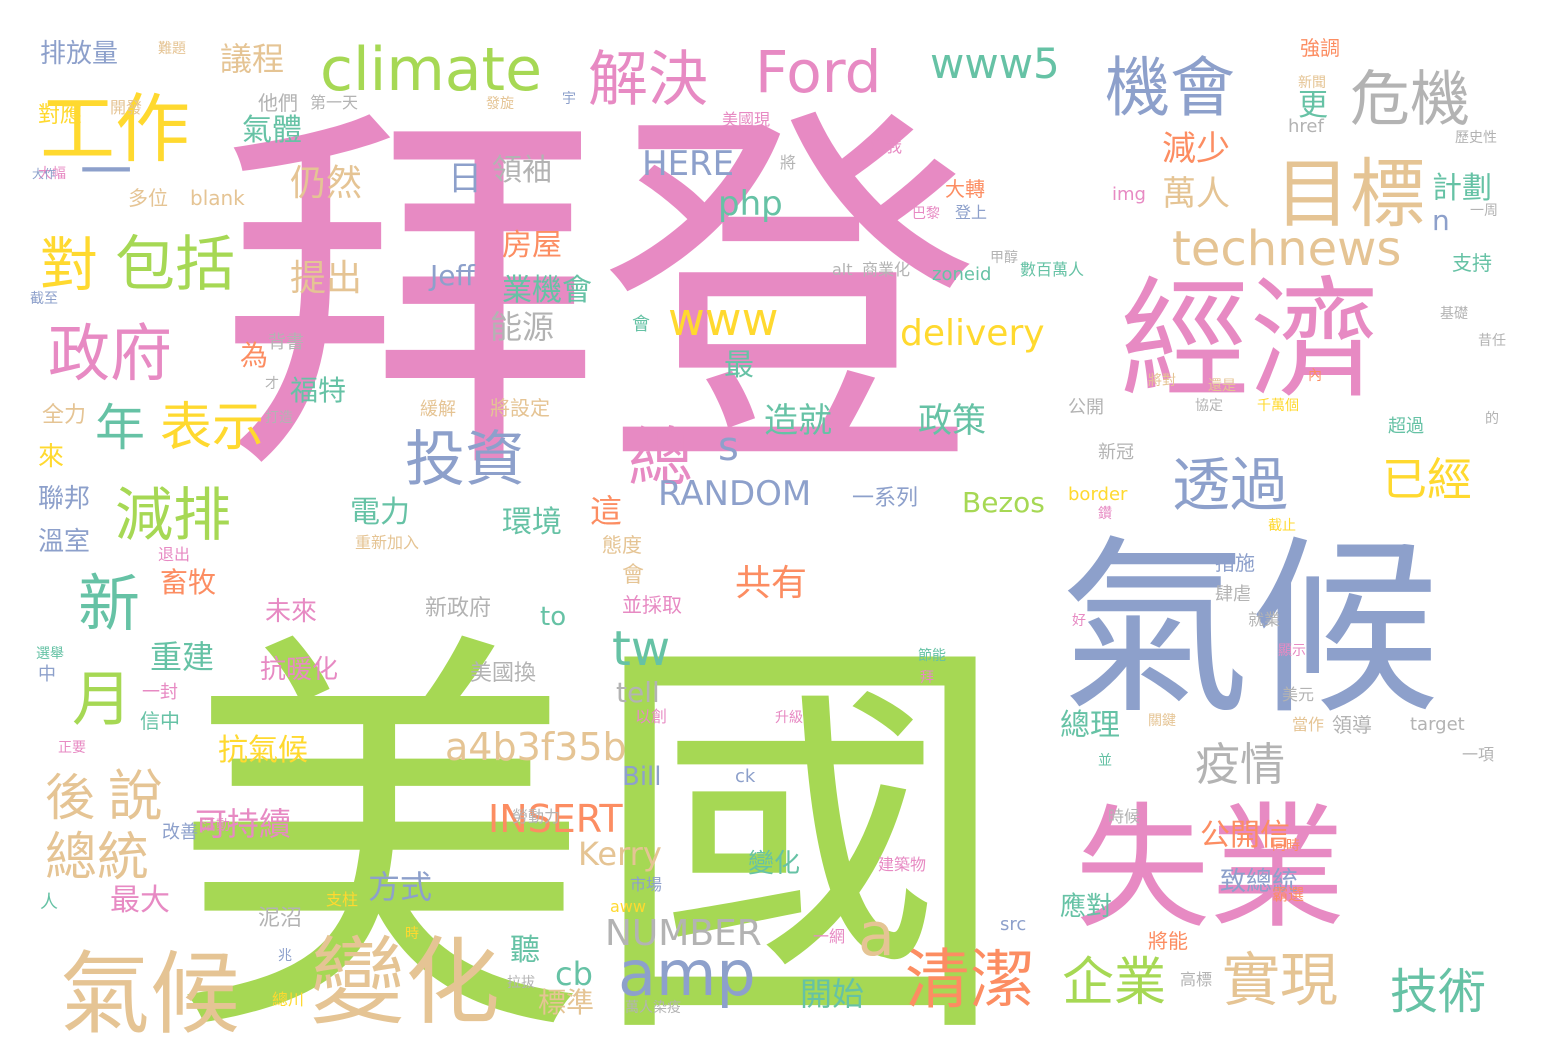 This screenshot has width=1548, height=1052. What do you see at coordinates (1168, 941) in the screenshot?
I see `cloud-word: 將能` at bounding box center [1168, 941].